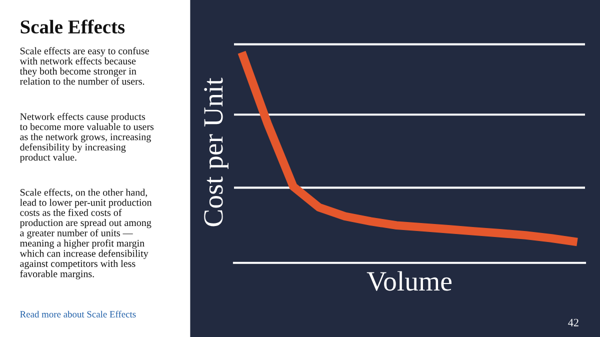 This screenshot has width=600, height=337. Describe the element at coordinates (87, 137) in the screenshot. I see `text: Network effects cause products to become more valuable to users as the network grows, increasing defensibility by increasing product value.` at that location.